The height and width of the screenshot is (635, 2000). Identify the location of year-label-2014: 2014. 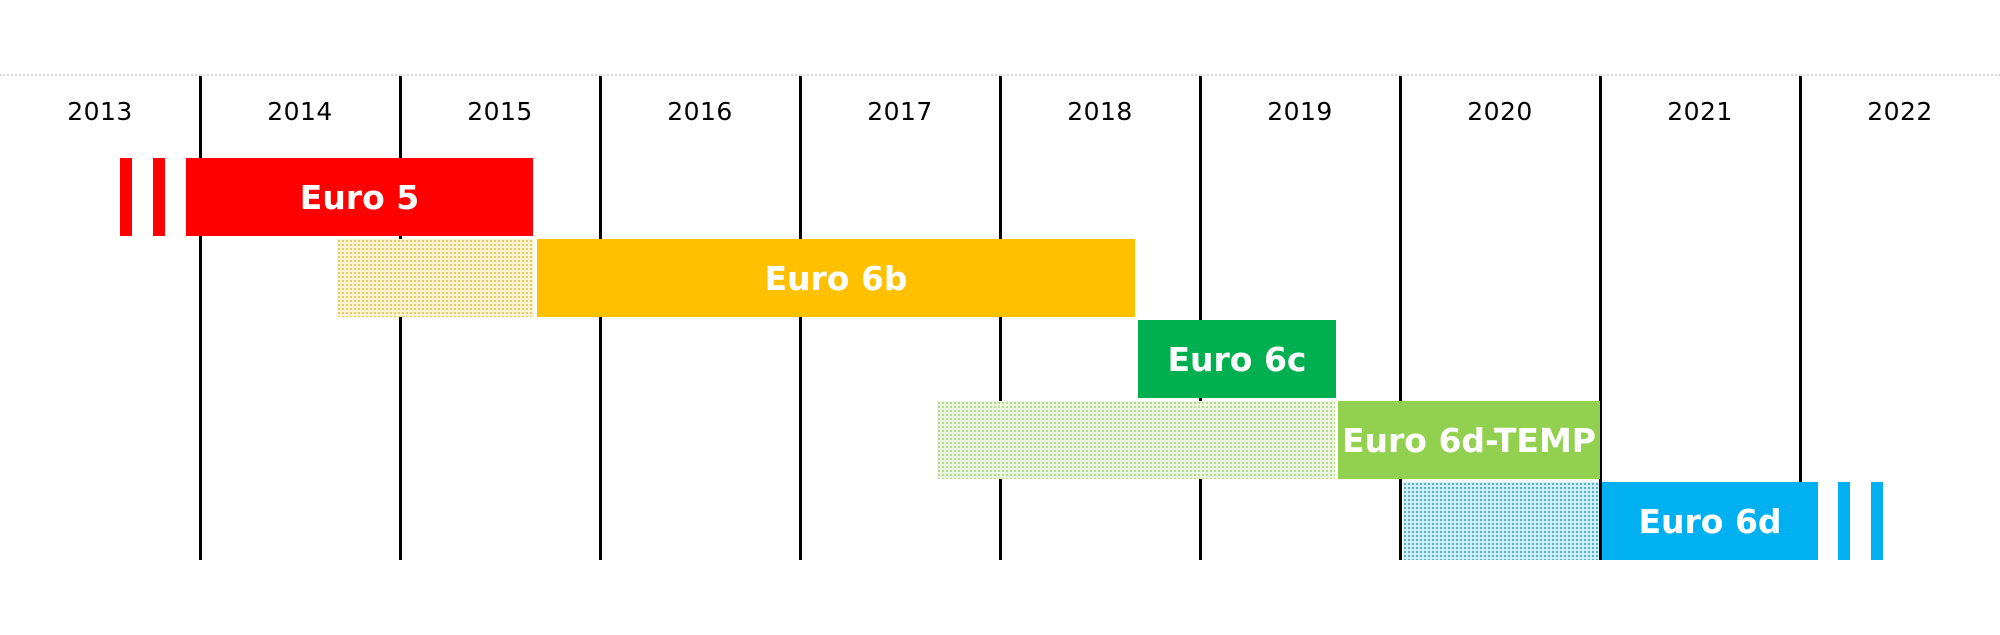
(300, 111).